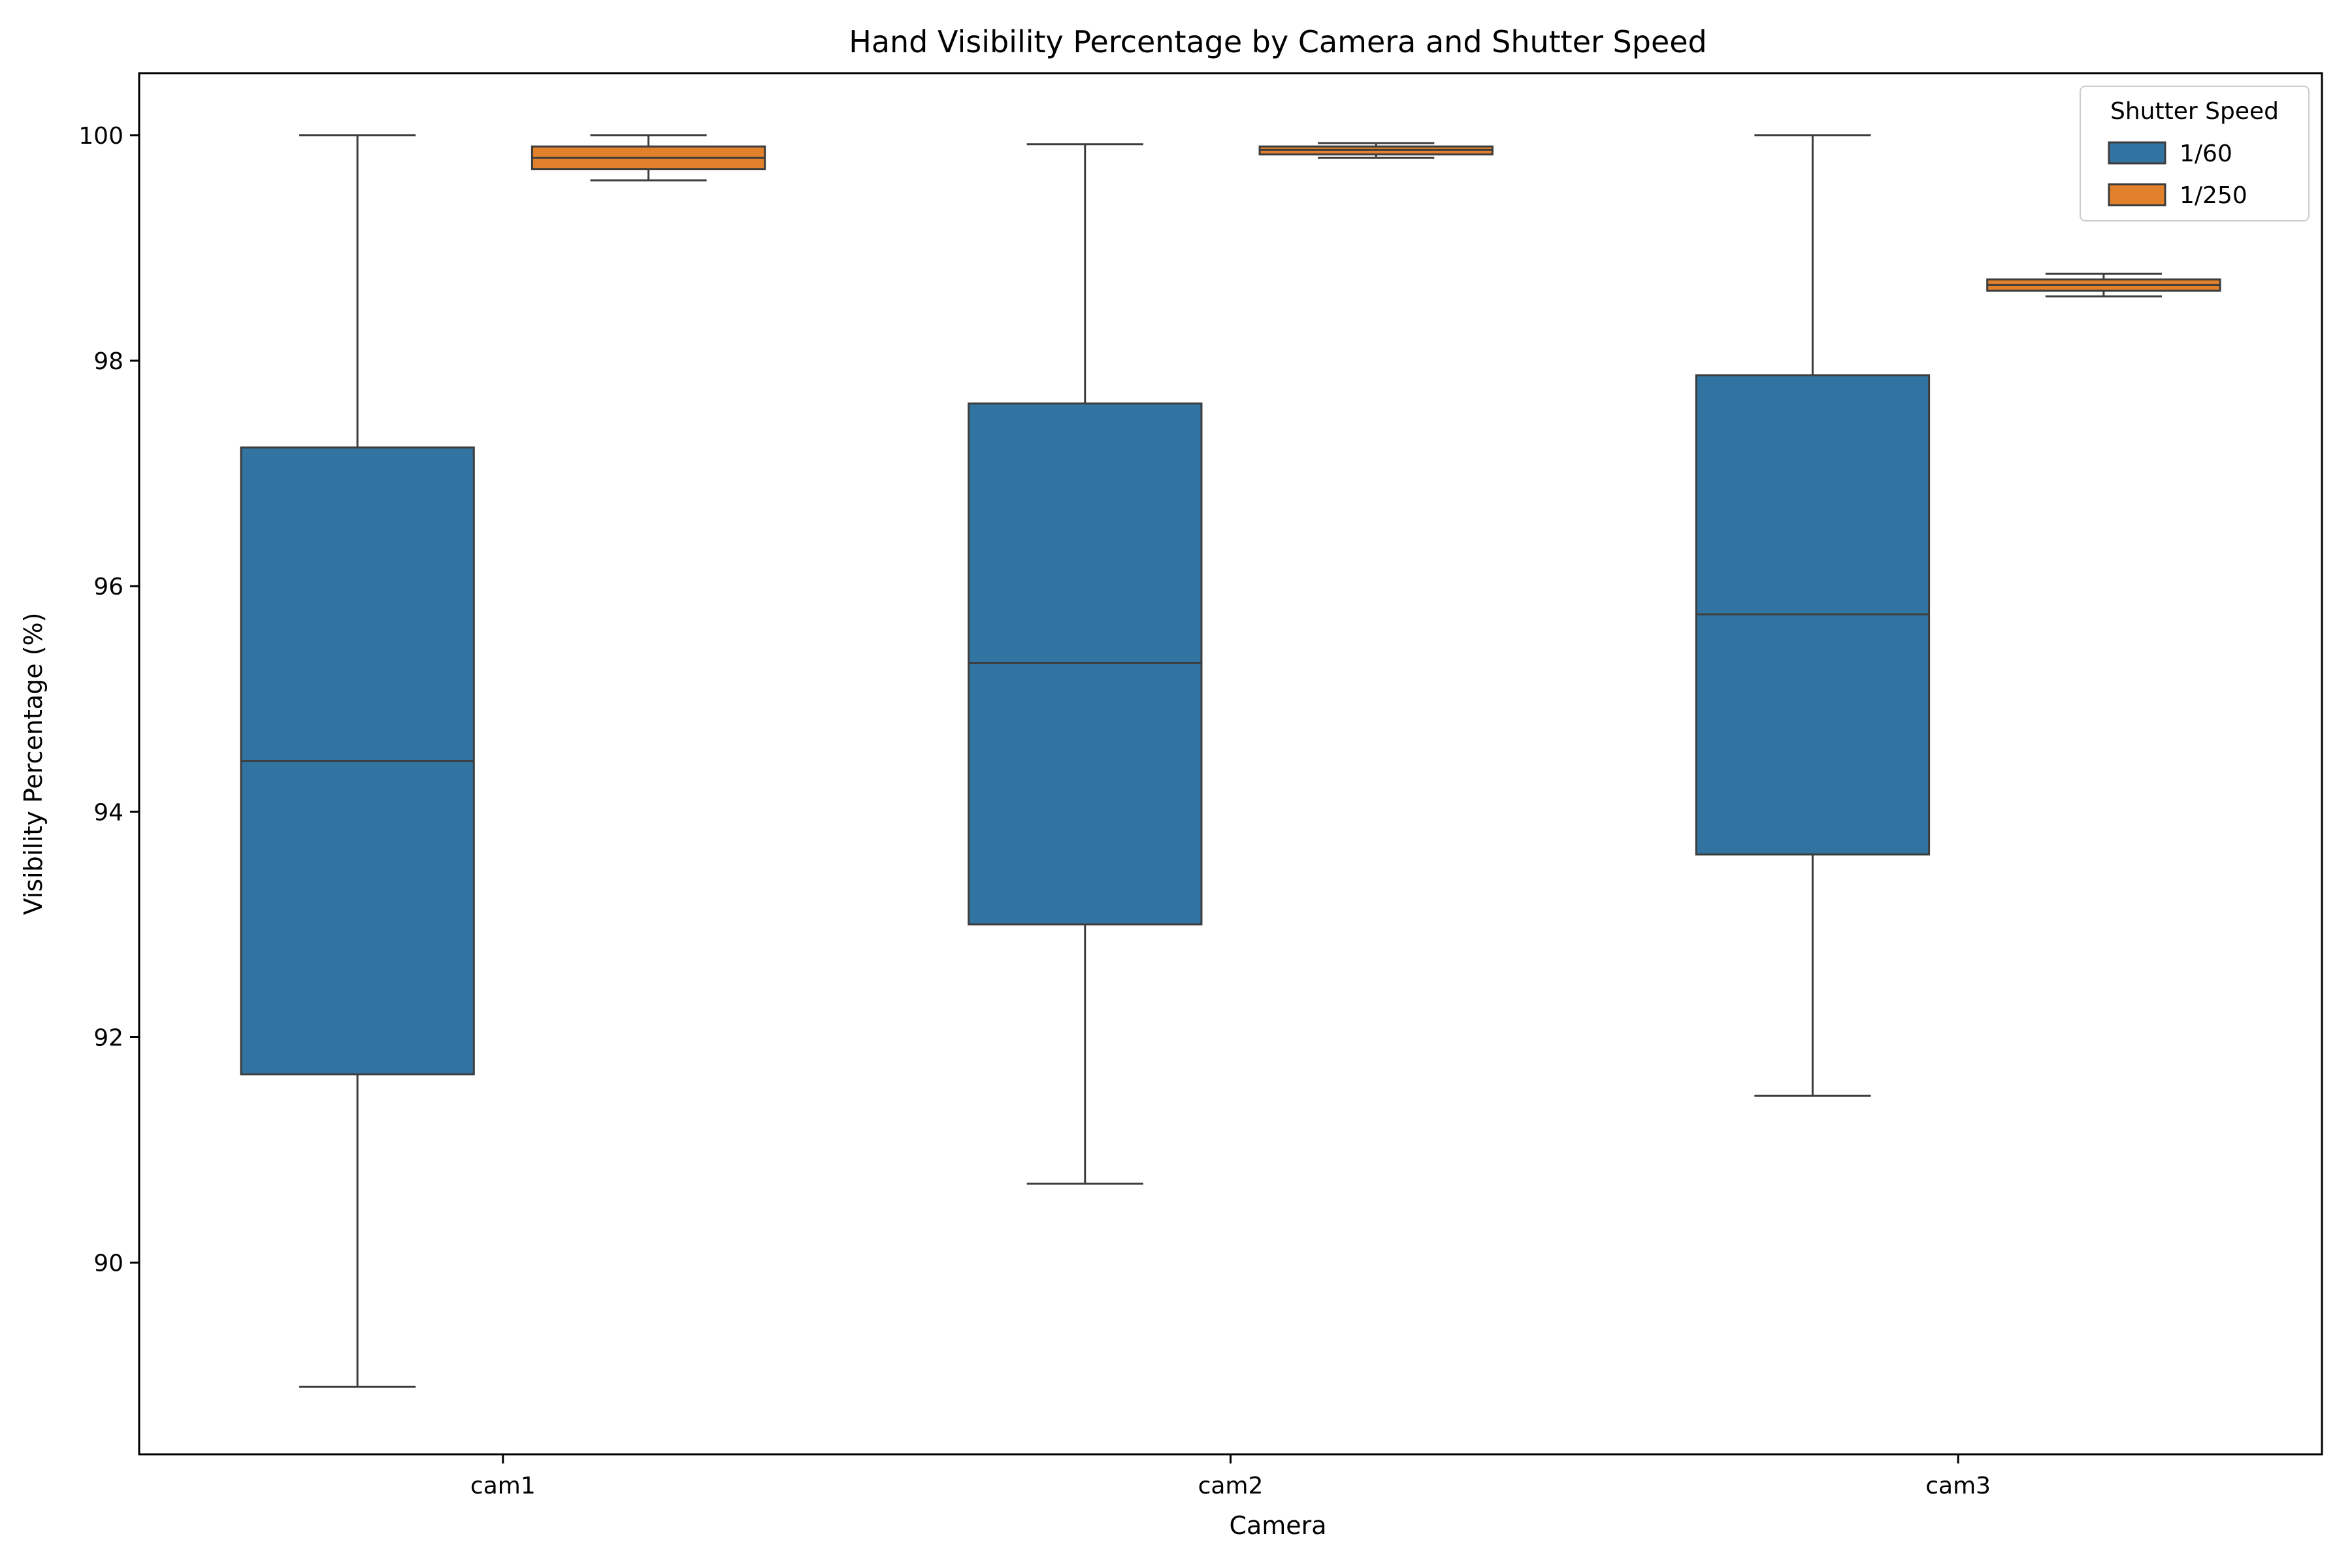  What do you see at coordinates (2206, 153) in the screenshot?
I see `legend-label: 1/60` at bounding box center [2206, 153].